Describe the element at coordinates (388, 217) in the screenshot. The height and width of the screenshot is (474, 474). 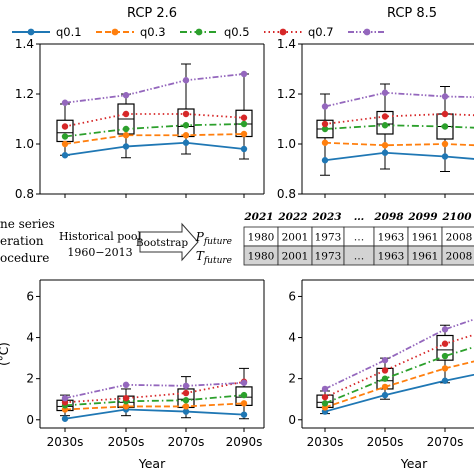
I see `table-year: 2098` at that location.